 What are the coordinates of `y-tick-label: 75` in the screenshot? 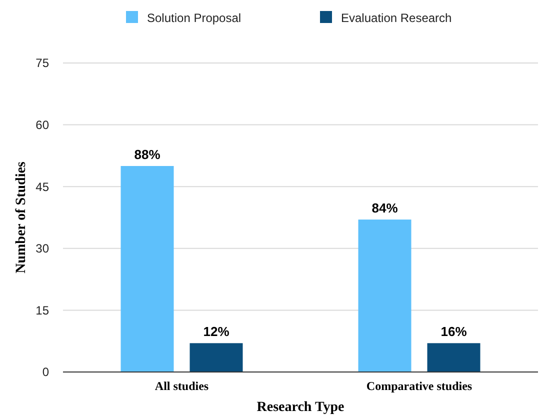 It's located at (43, 63).